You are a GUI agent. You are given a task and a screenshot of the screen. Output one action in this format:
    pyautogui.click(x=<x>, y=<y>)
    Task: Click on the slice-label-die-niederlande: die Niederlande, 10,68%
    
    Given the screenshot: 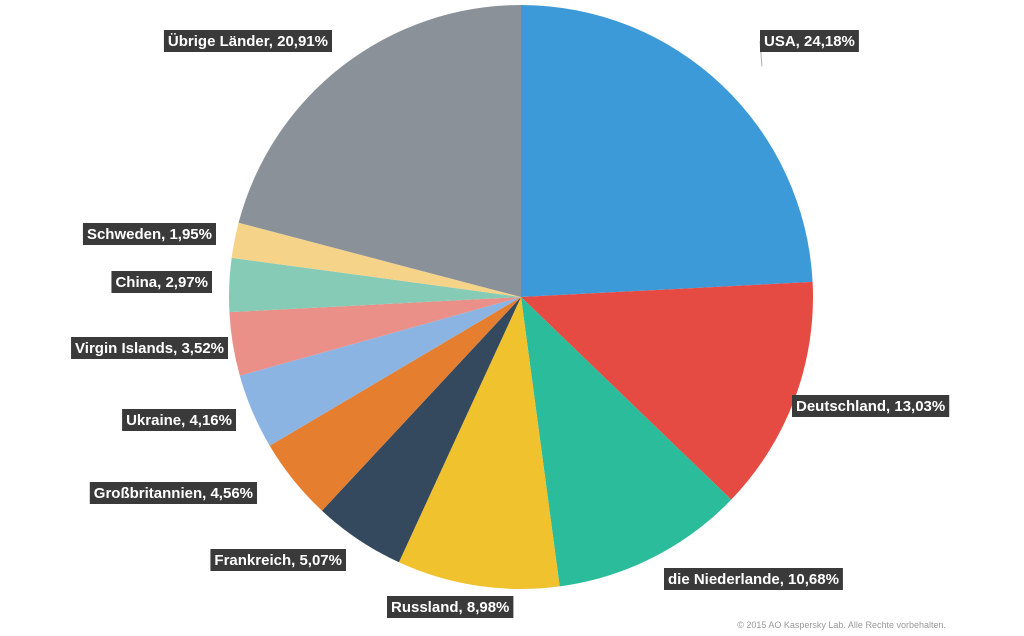 What is the action you would take?
    pyautogui.click(x=753, y=579)
    